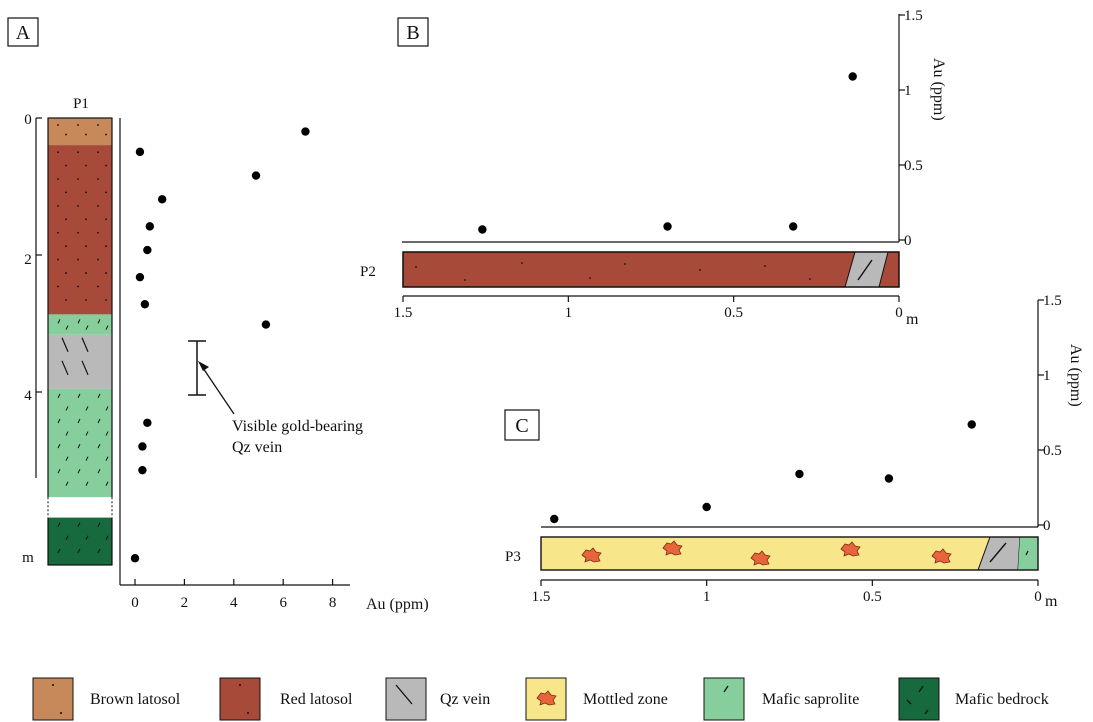 The height and width of the screenshot is (722, 1093). Describe the element at coordinates (850, 549) in the screenshot. I see `mottle-icon` at that location.